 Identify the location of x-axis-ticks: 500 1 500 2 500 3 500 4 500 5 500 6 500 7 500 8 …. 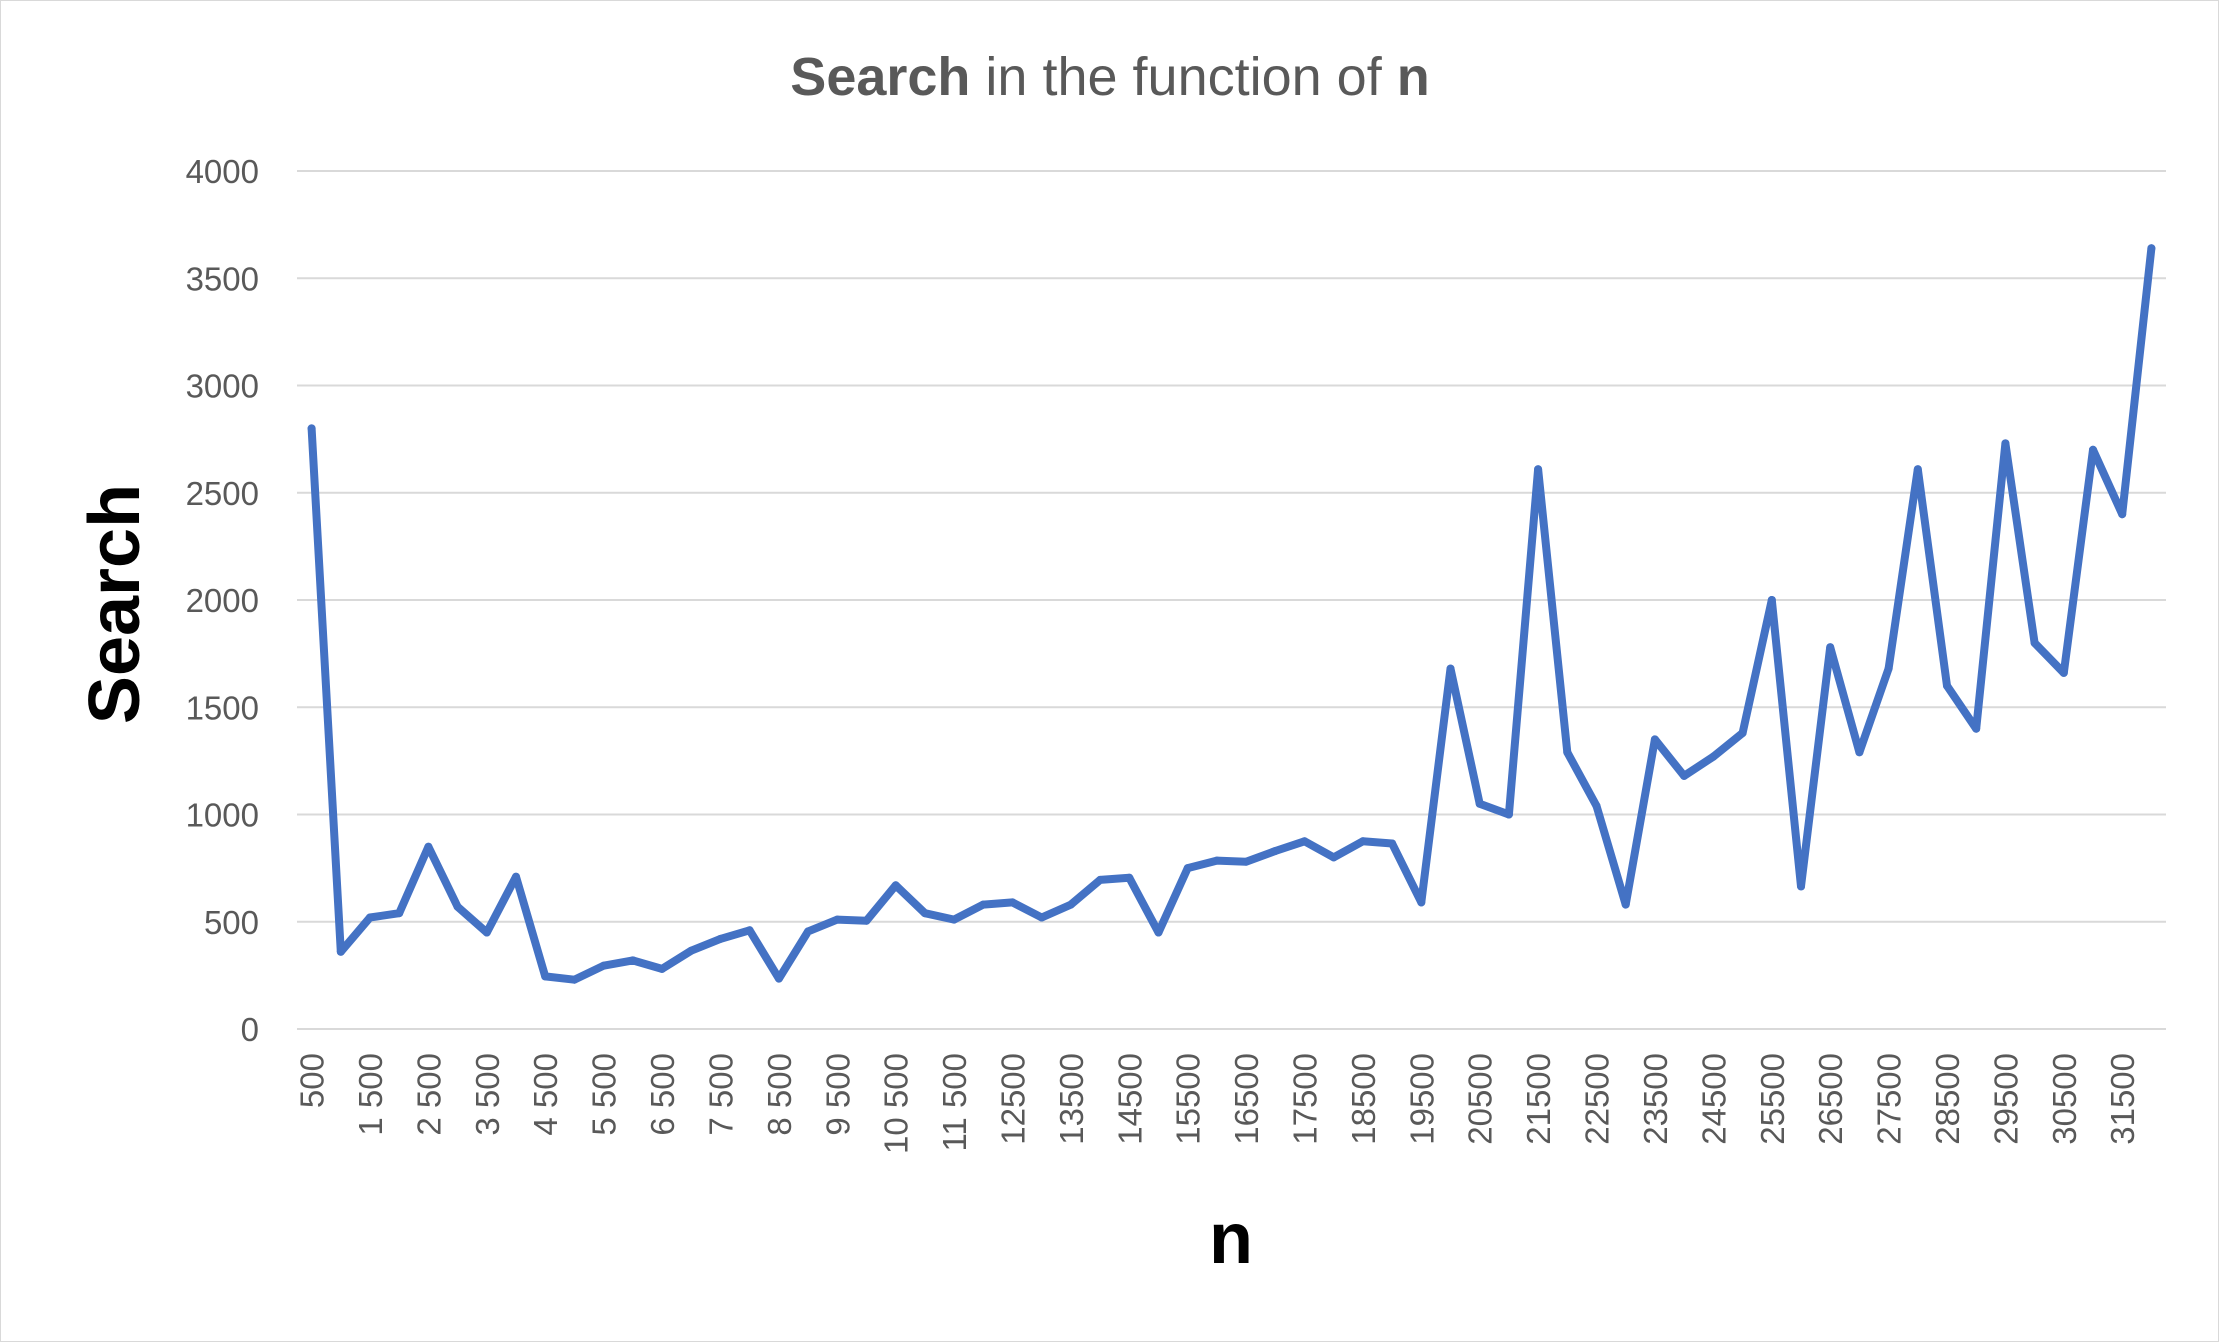
(1218, 1103).